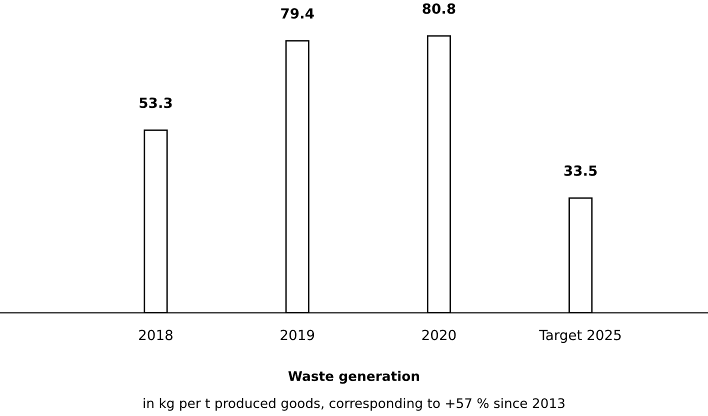 This screenshot has width=708, height=416. What do you see at coordinates (155, 335) in the screenshot?
I see `x-tick-label: 2018` at bounding box center [155, 335].